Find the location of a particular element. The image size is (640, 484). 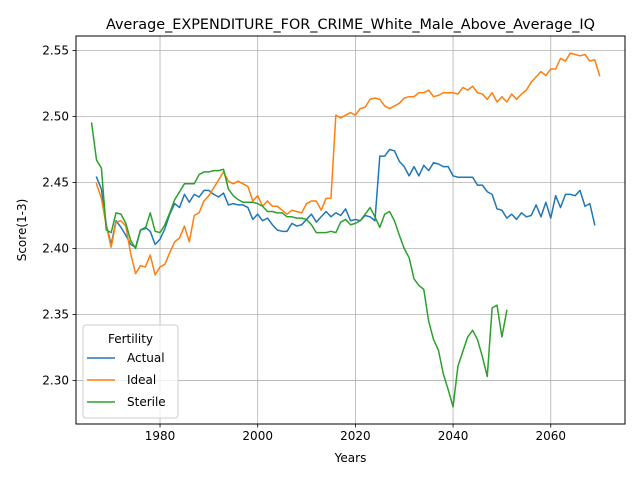

x-tick-label: 1980 is located at coordinates (160, 436).